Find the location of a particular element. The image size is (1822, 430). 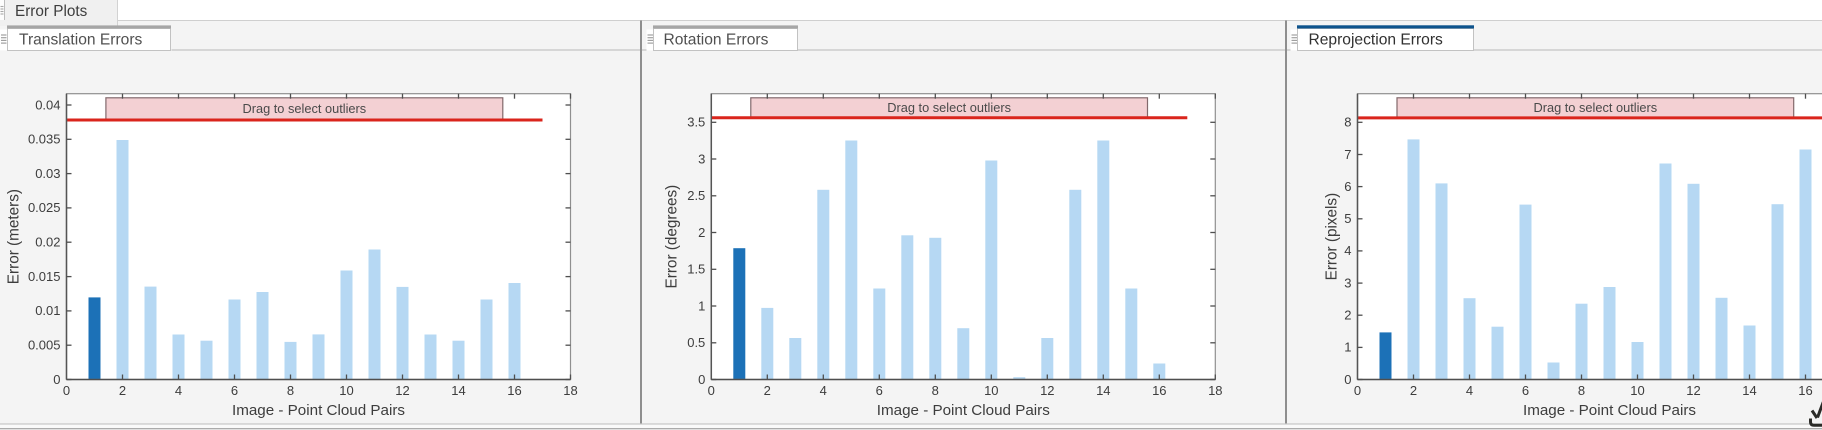

svg-text: 0.005 is located at coordinates (44, 345).